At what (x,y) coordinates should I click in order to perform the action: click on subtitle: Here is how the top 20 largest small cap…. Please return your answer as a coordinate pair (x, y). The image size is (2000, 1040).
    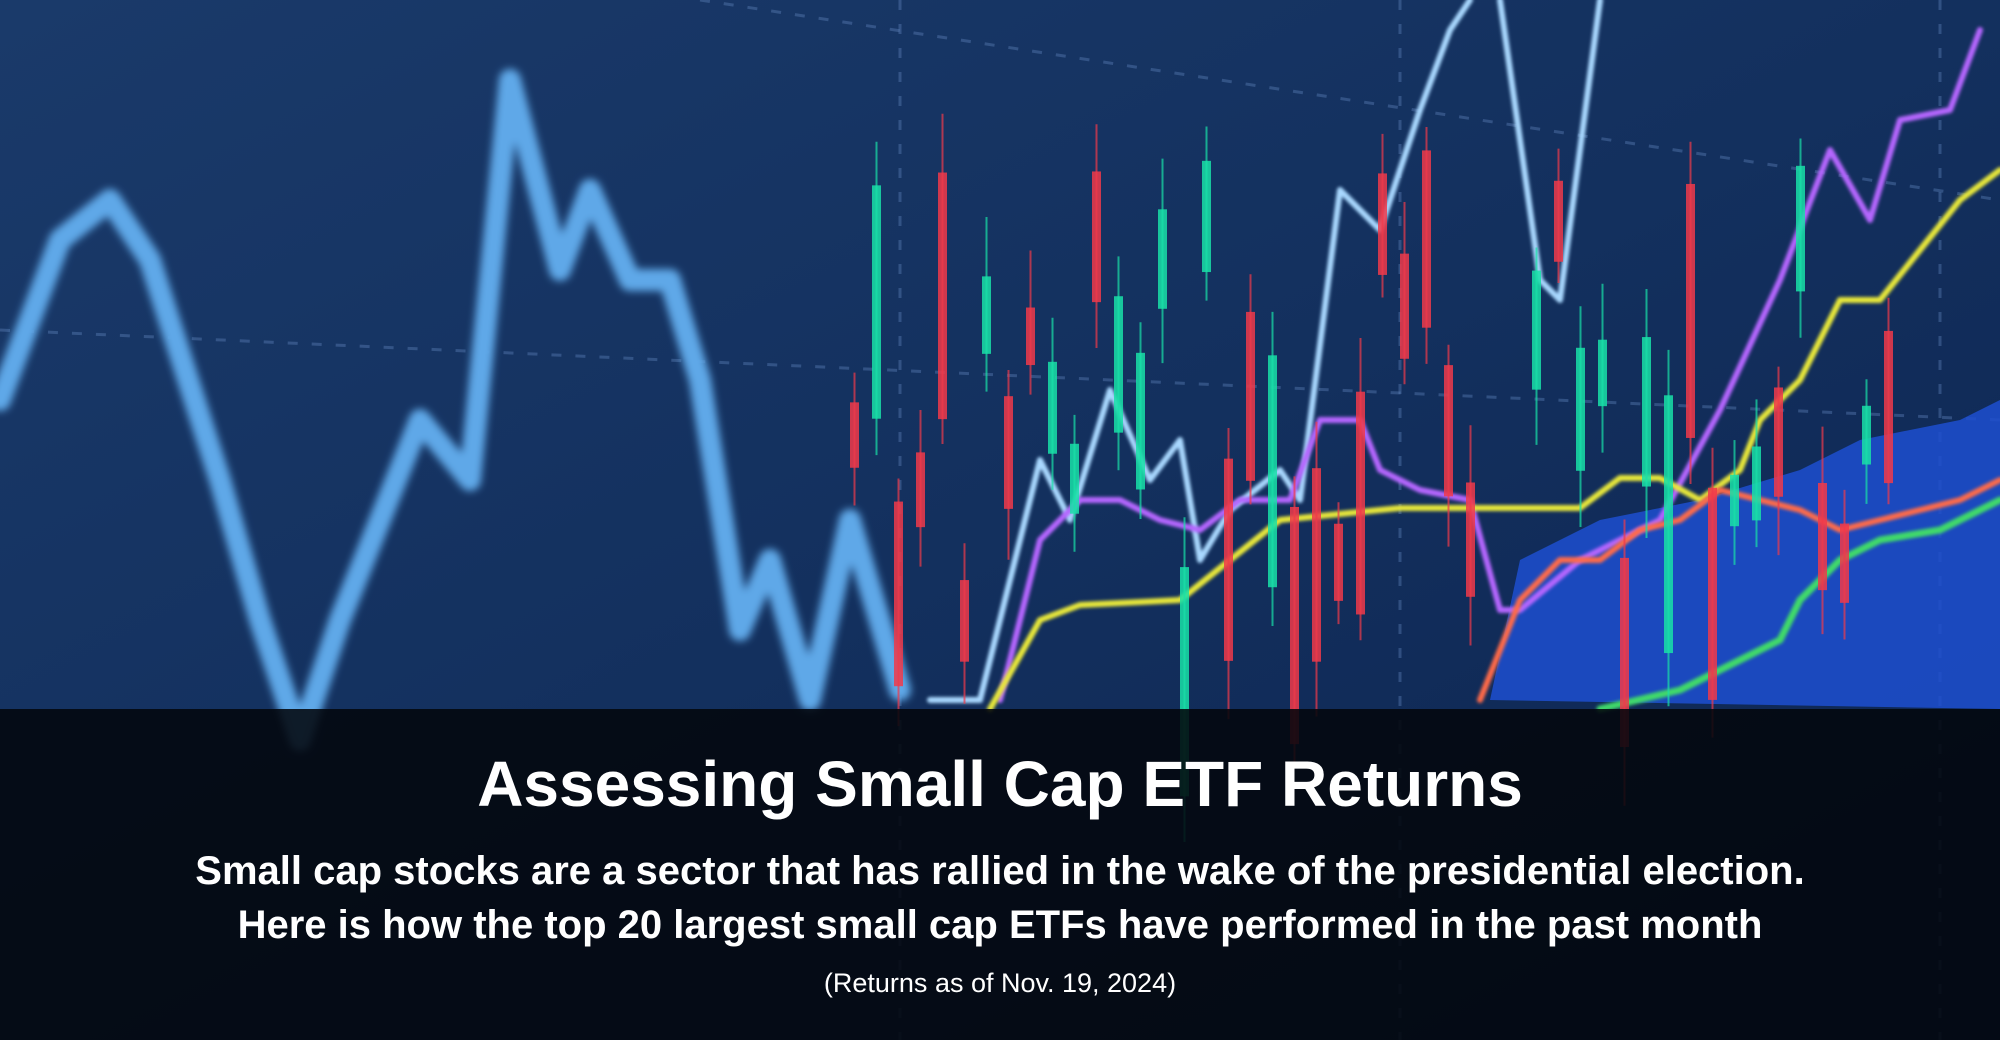
    Looking at the image, I should click on (1000, 925).